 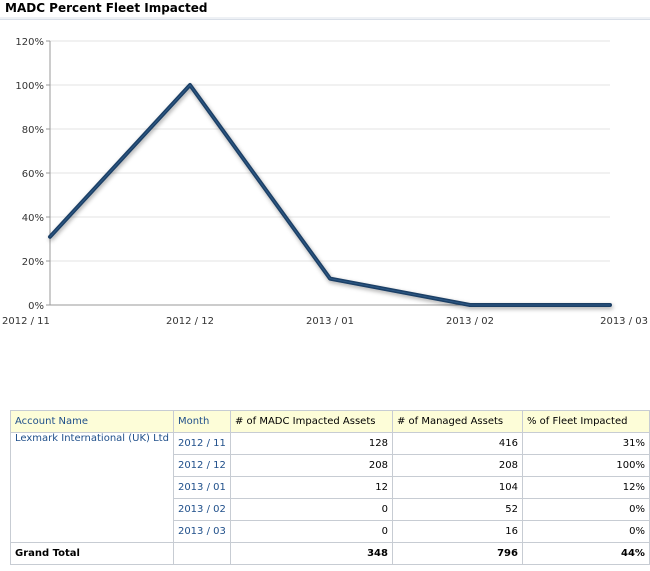 What do you see at coordinates (585, 553) in the screenshot?
I see `grand-total-pct: 44%` at bounding box center [585, 553].